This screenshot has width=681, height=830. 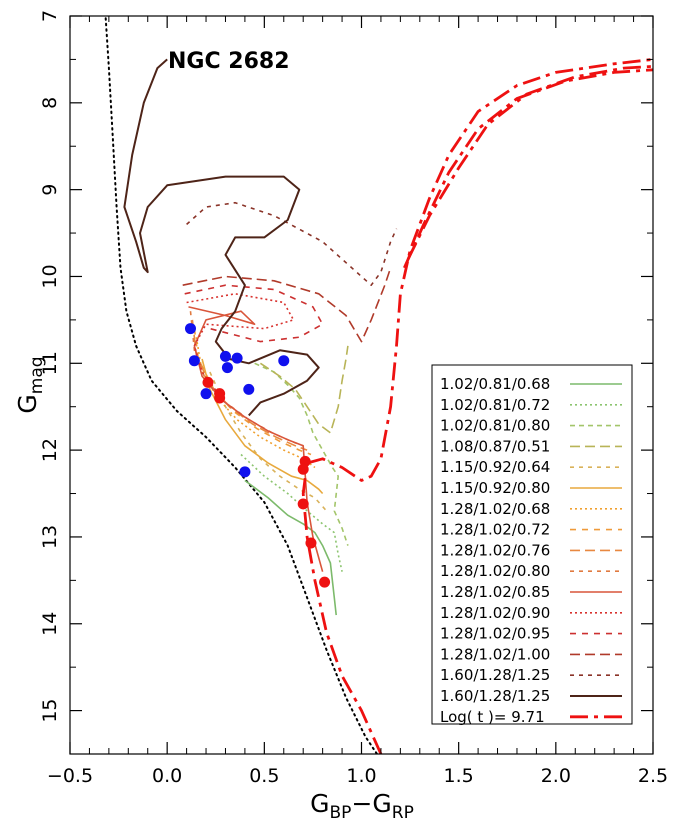 What do you see at coordinates (70, 776) in the screenshot?
I see `x-tick-label-0: −0.5` at bounding box center [70, 776].